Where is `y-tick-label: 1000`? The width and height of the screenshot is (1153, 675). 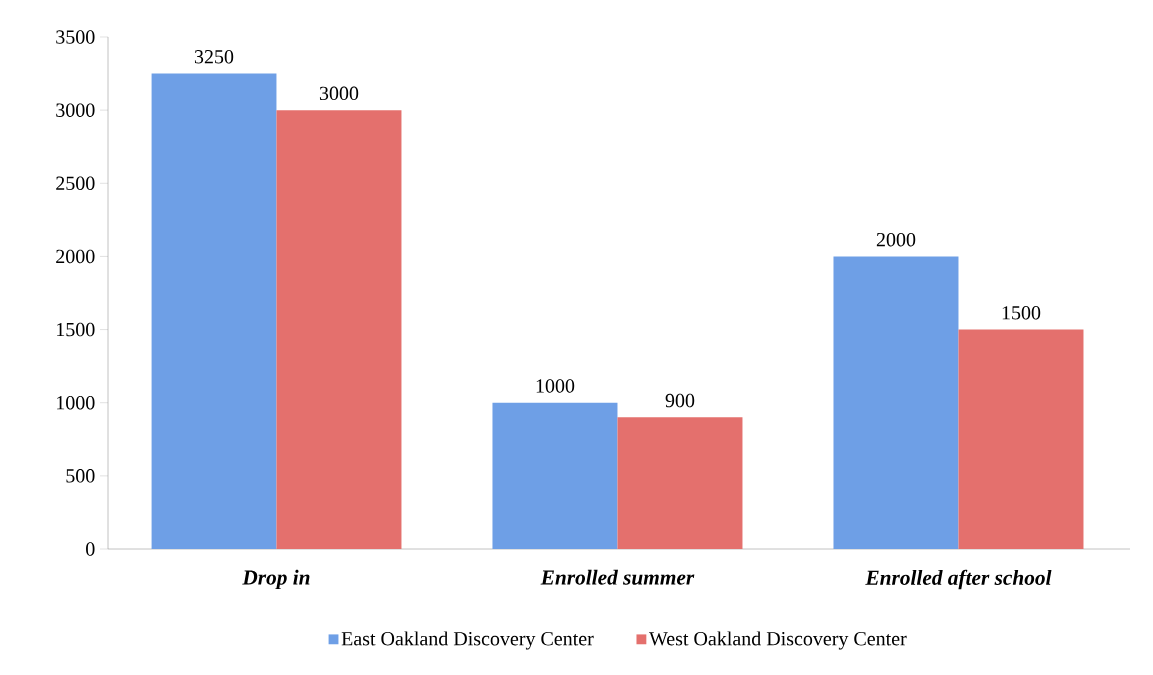 y-tick-label: 1000 is located at coordinates (76, 402).